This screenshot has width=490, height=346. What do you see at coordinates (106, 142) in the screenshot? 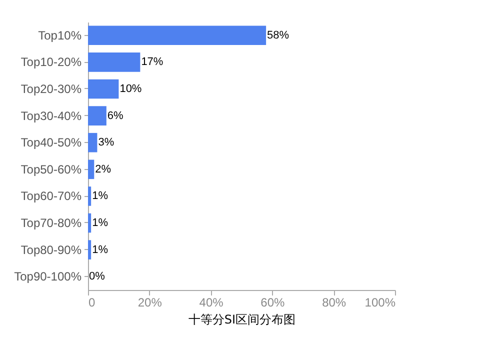
I see `data-label: 3%` at bounding box center [106, 142].